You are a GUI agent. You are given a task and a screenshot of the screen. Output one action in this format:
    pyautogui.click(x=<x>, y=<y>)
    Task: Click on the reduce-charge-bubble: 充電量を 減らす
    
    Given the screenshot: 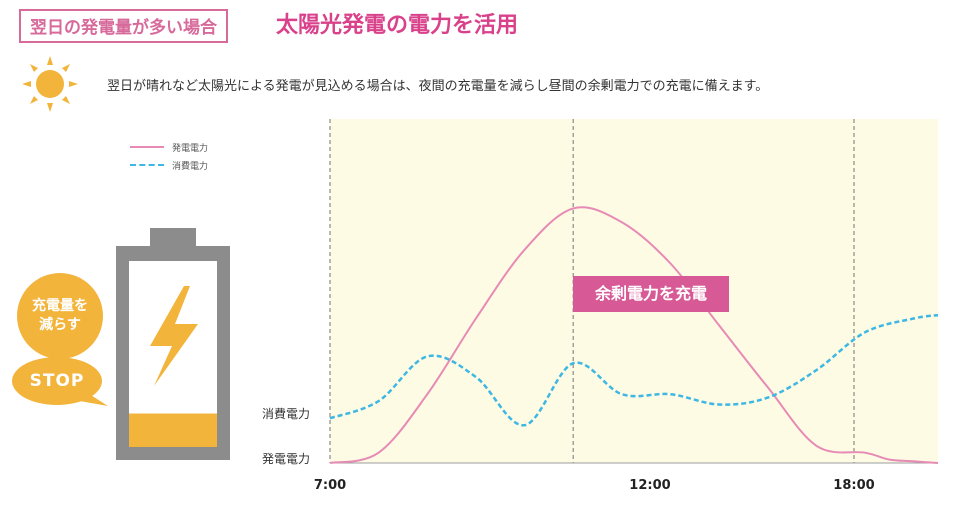 What is the action you would take?
    pyautogui.click(x=60, y=316)
    